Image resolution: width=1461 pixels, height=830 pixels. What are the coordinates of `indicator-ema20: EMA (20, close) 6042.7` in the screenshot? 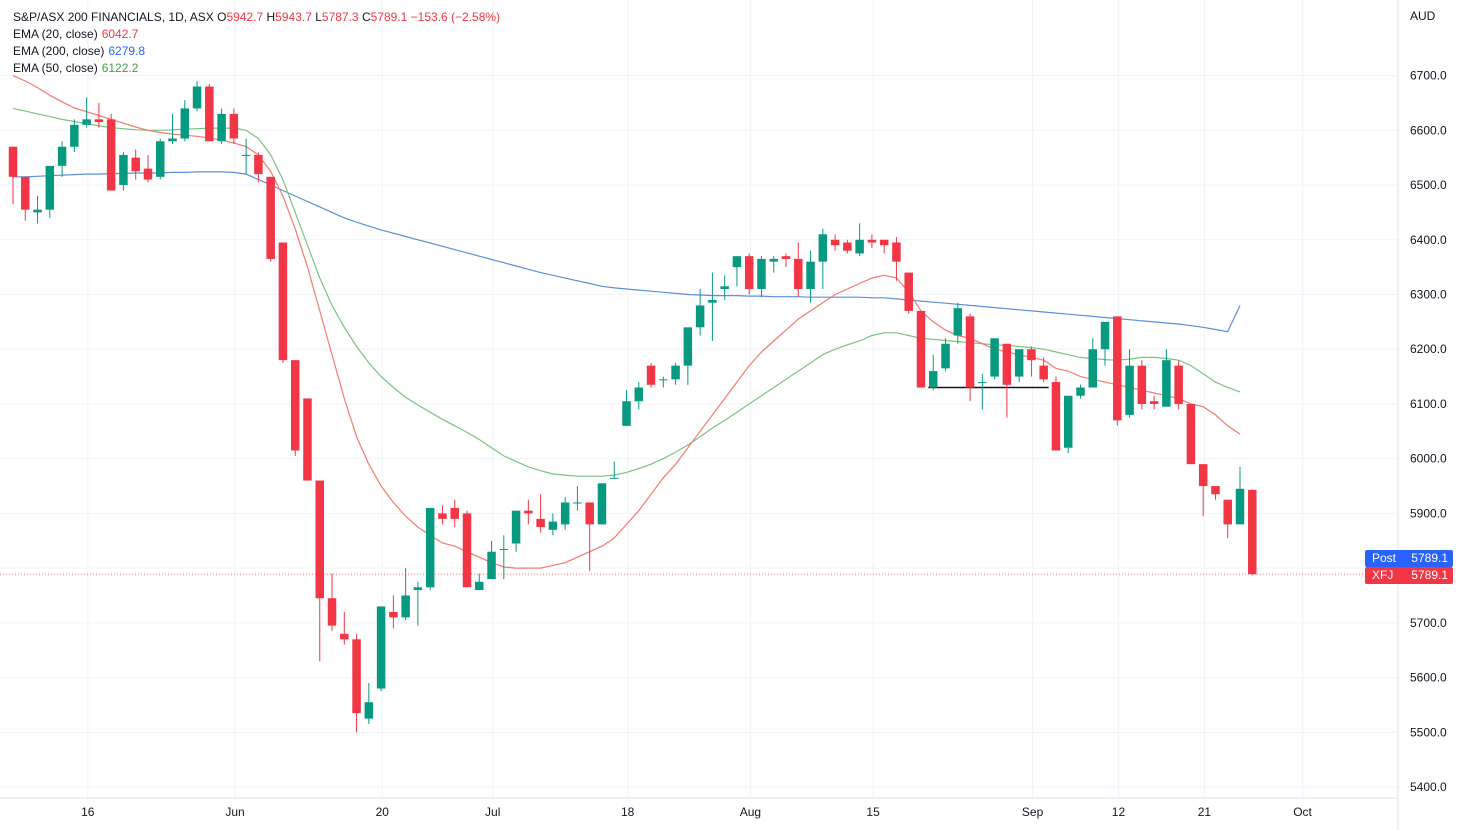 It's located at (256, 34).